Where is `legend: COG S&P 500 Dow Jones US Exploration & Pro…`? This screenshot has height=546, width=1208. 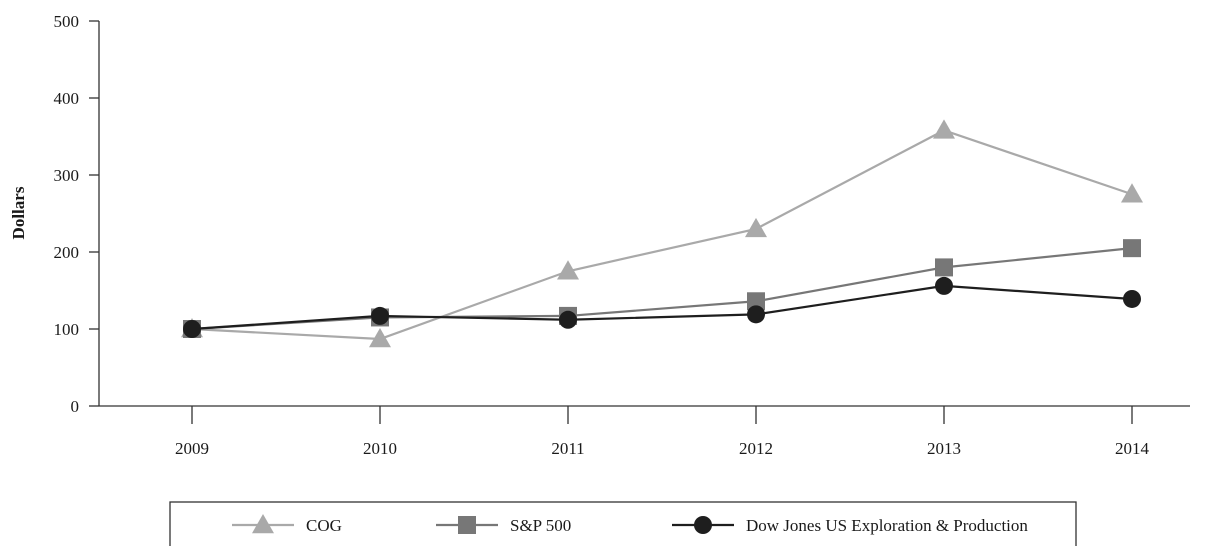 legend: COG S&P 500 Dow Jones US Exploration & Pro… is located at coordinates (623, 523).